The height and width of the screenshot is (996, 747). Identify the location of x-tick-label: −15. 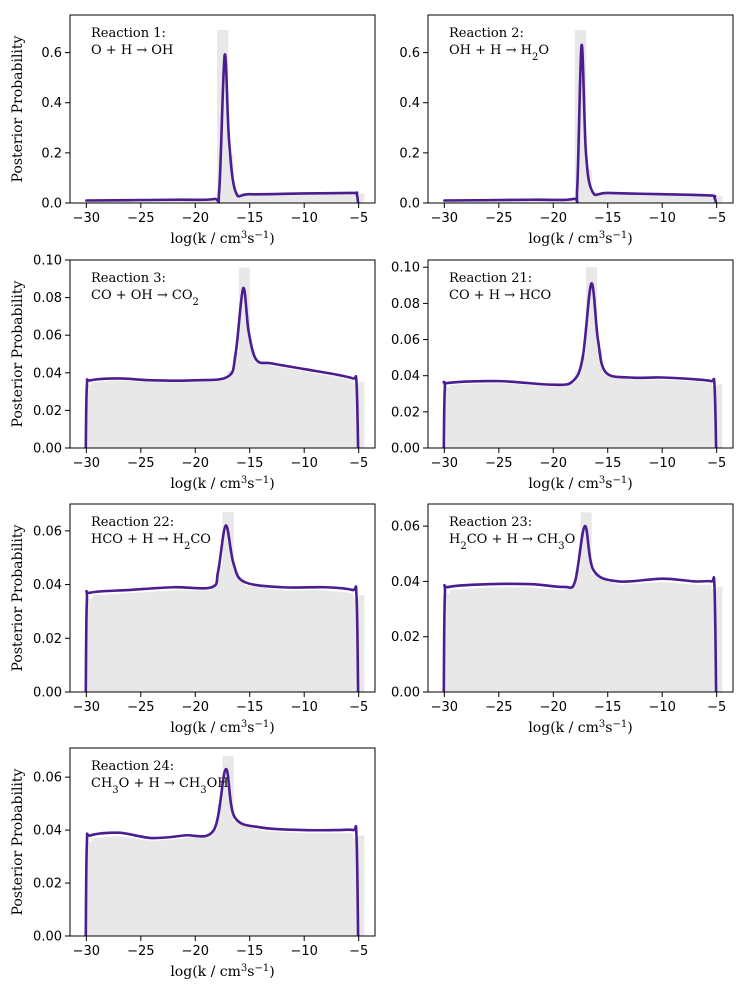
(249, 707).